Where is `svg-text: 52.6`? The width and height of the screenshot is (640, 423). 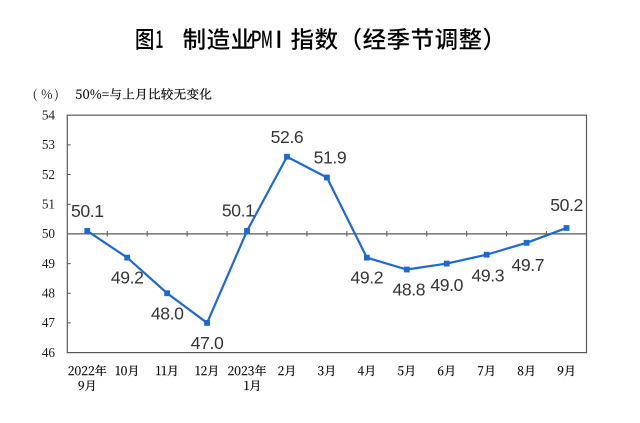
svg-text: 52.6 is located at coordinates (287, 137).